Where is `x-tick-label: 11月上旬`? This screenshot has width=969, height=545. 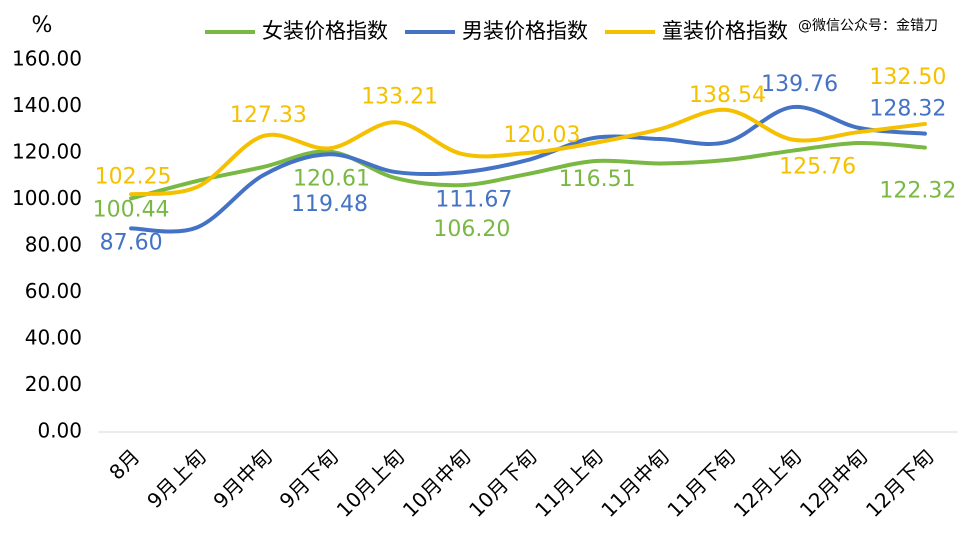 x-tick-label: 11月上旬 is located at coordinates (568, 482).